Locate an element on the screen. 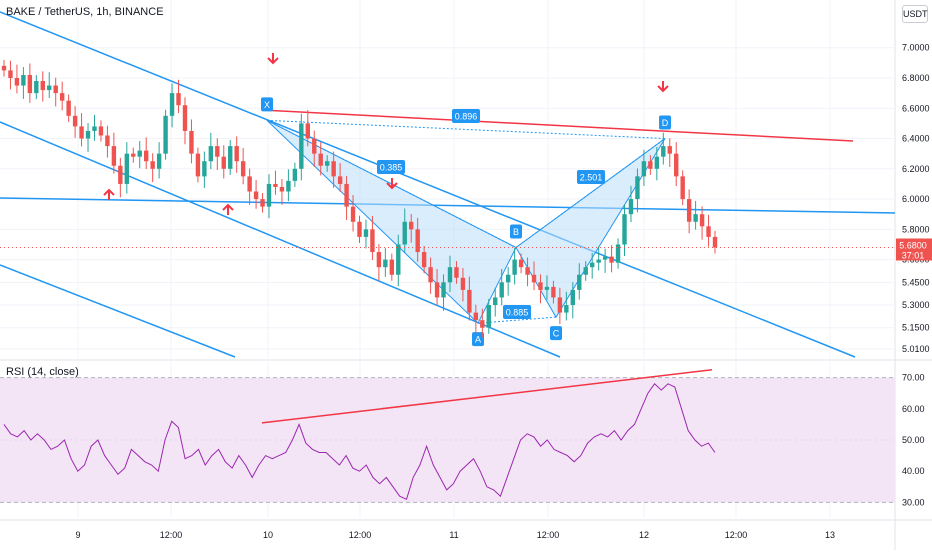 The width and height of the screenshot is (932, 555). pattern-point-A-box is located at coordinates (478, 339).